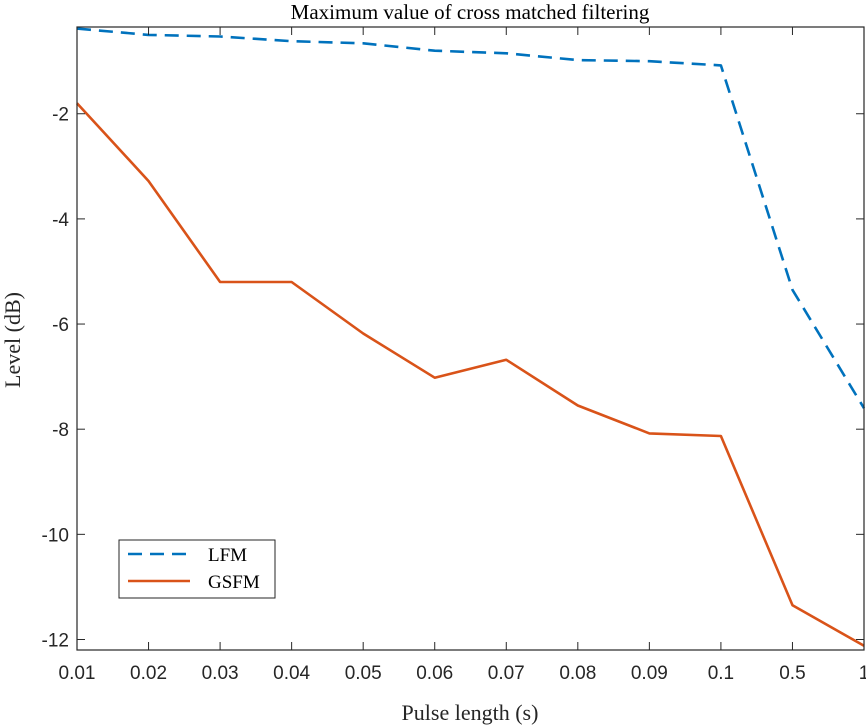 The image size is (866, 726). What do you see at coordinates (60, 115) in the screenshot?
I see `y-tick-label: -2` at bounding box center [60, 115].